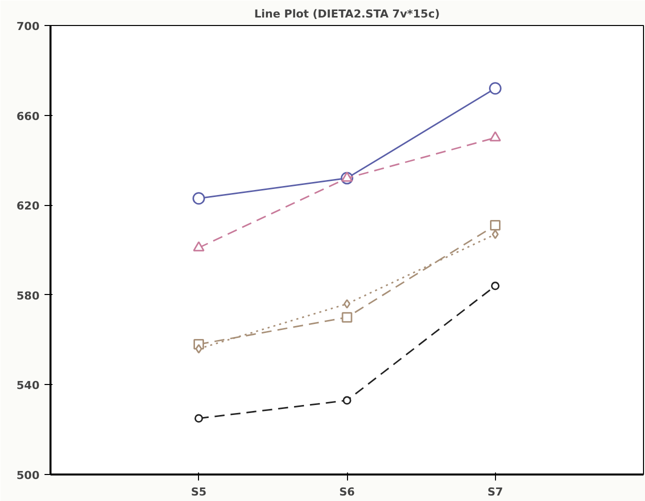  Describe the element at coordinates (28, 385) in the screenshot. I see `y-tick-label: 540` at that location.